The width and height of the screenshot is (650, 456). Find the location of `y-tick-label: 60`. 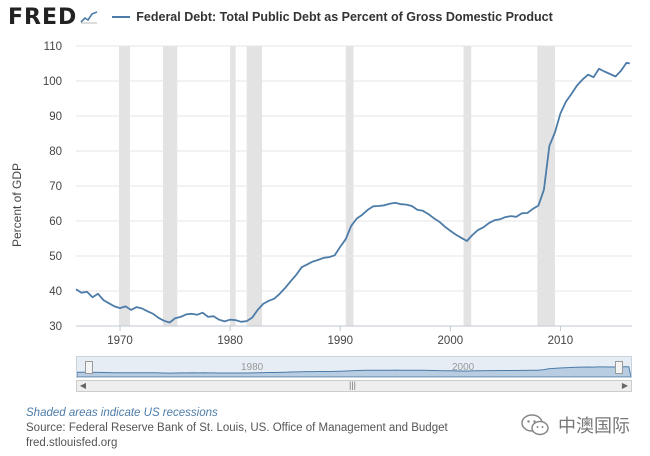

y-tick-label: 60 is located at coordinates (55, 222).